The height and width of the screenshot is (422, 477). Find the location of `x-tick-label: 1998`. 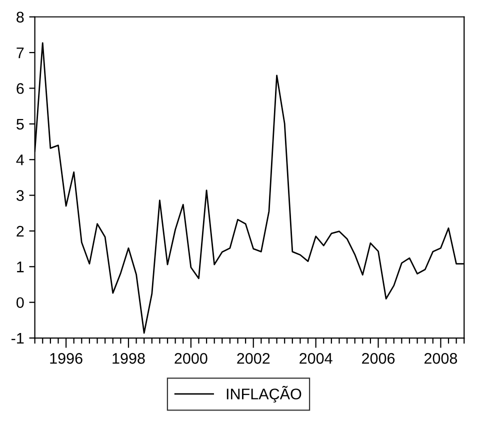

x-tick-label: 1998 is located at coordinates (128, 358).